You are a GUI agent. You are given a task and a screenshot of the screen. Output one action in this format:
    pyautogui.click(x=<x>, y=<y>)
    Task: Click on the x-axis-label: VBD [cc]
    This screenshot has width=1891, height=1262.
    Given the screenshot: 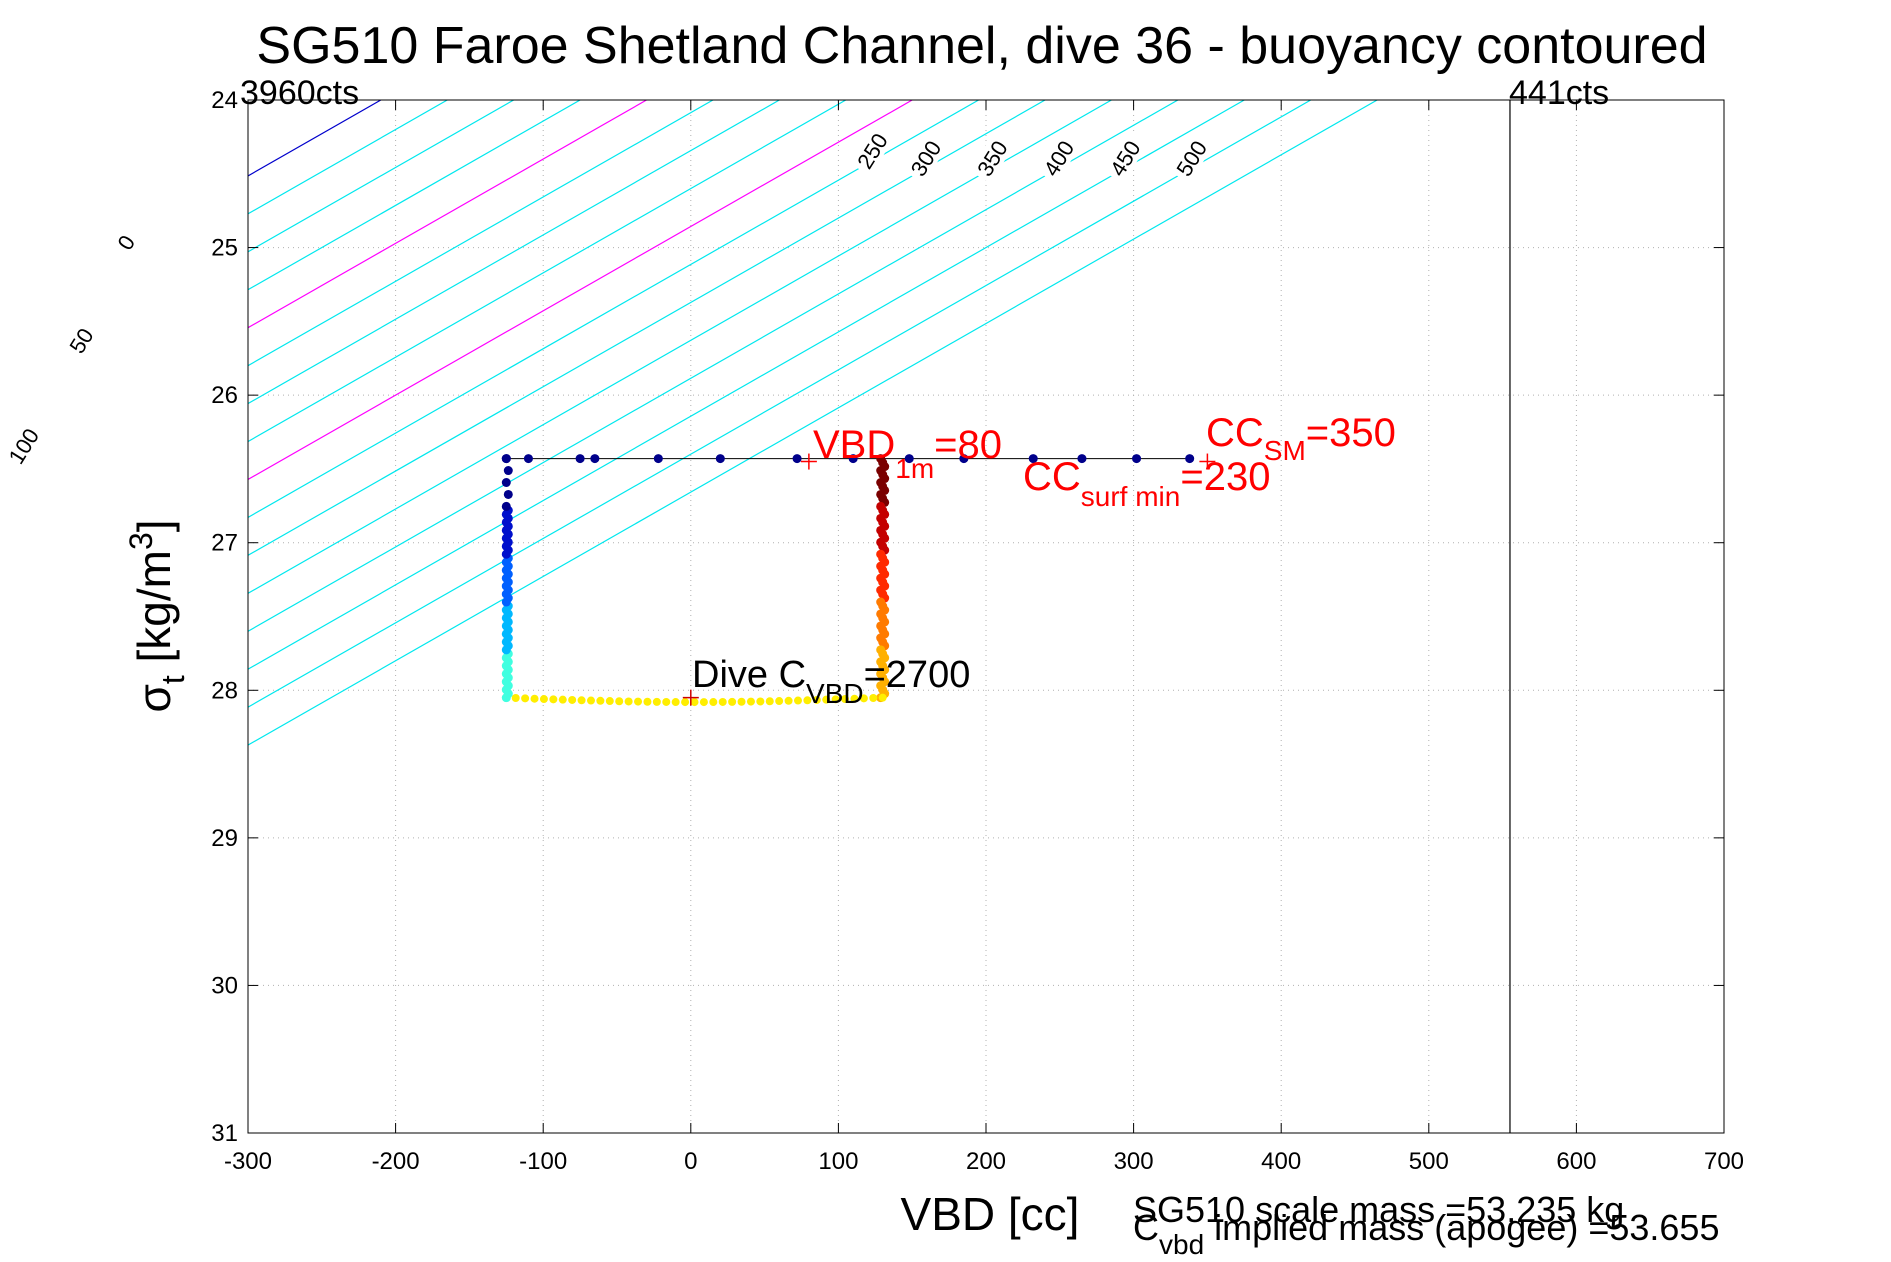 What is the action you would take?
    pyautogui.click(x=990, y=1214)
    